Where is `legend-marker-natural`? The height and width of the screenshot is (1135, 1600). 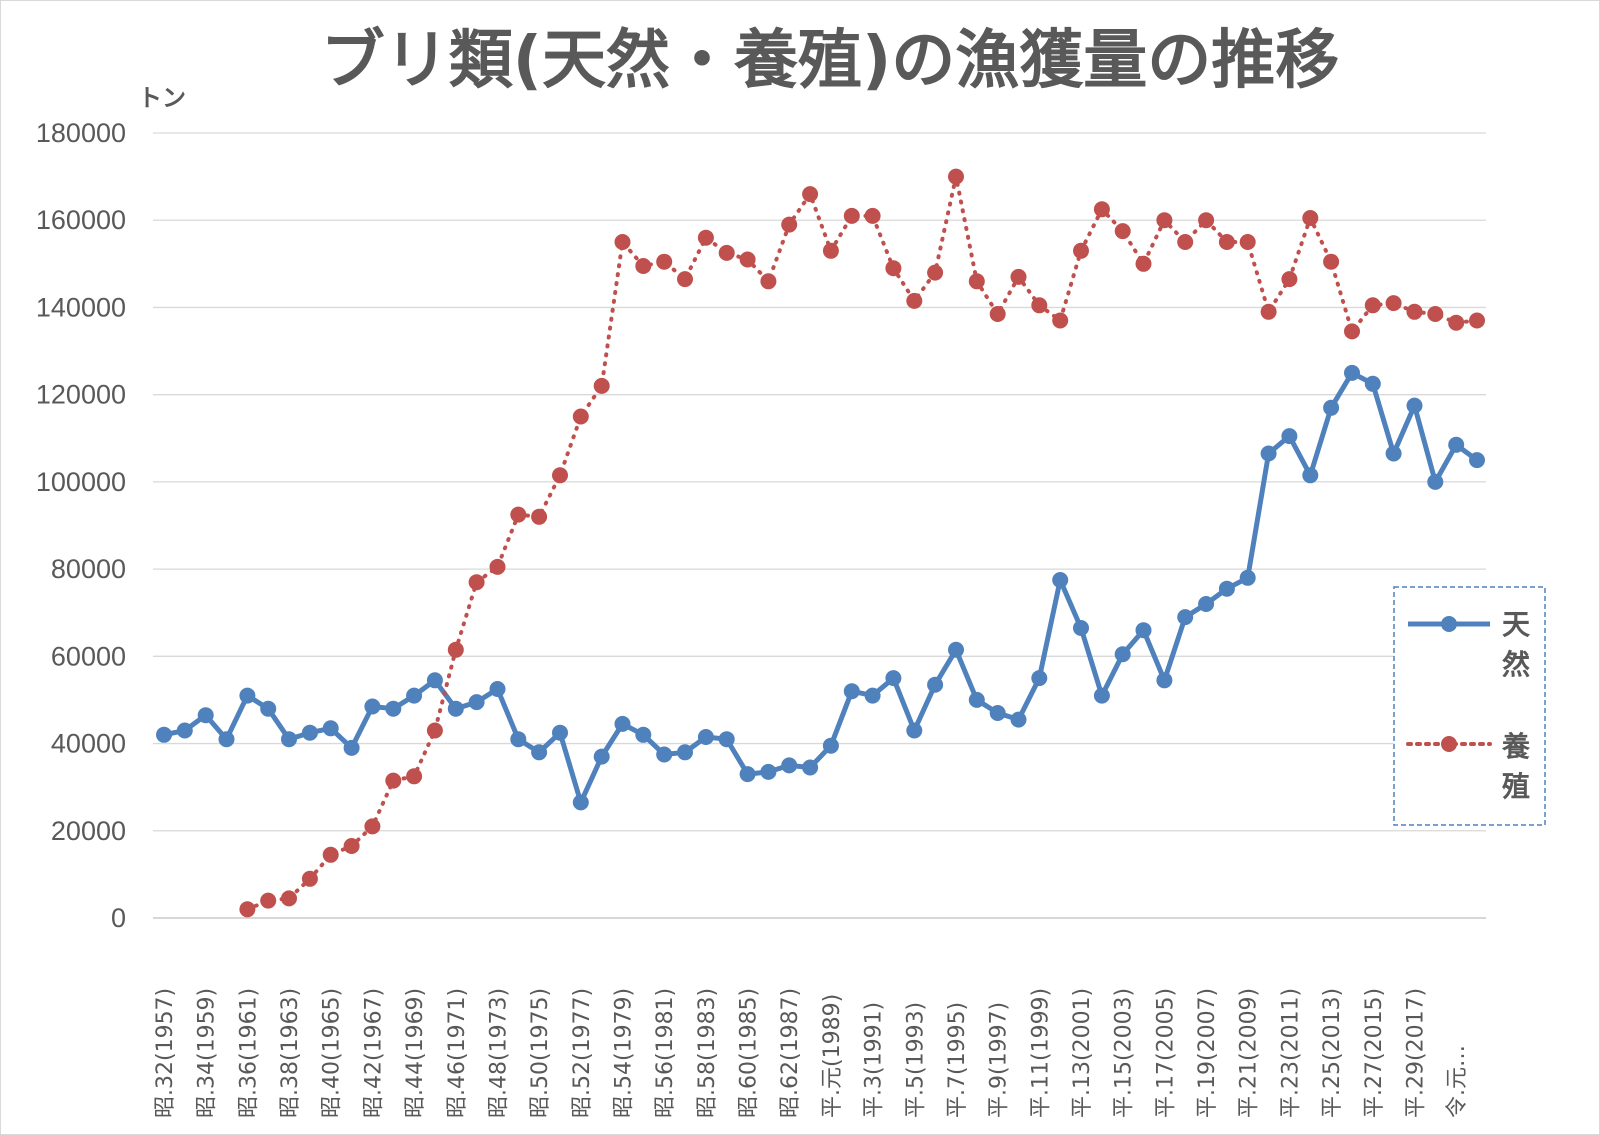
legend-marker-natural is located at coordinates (1449, 624).